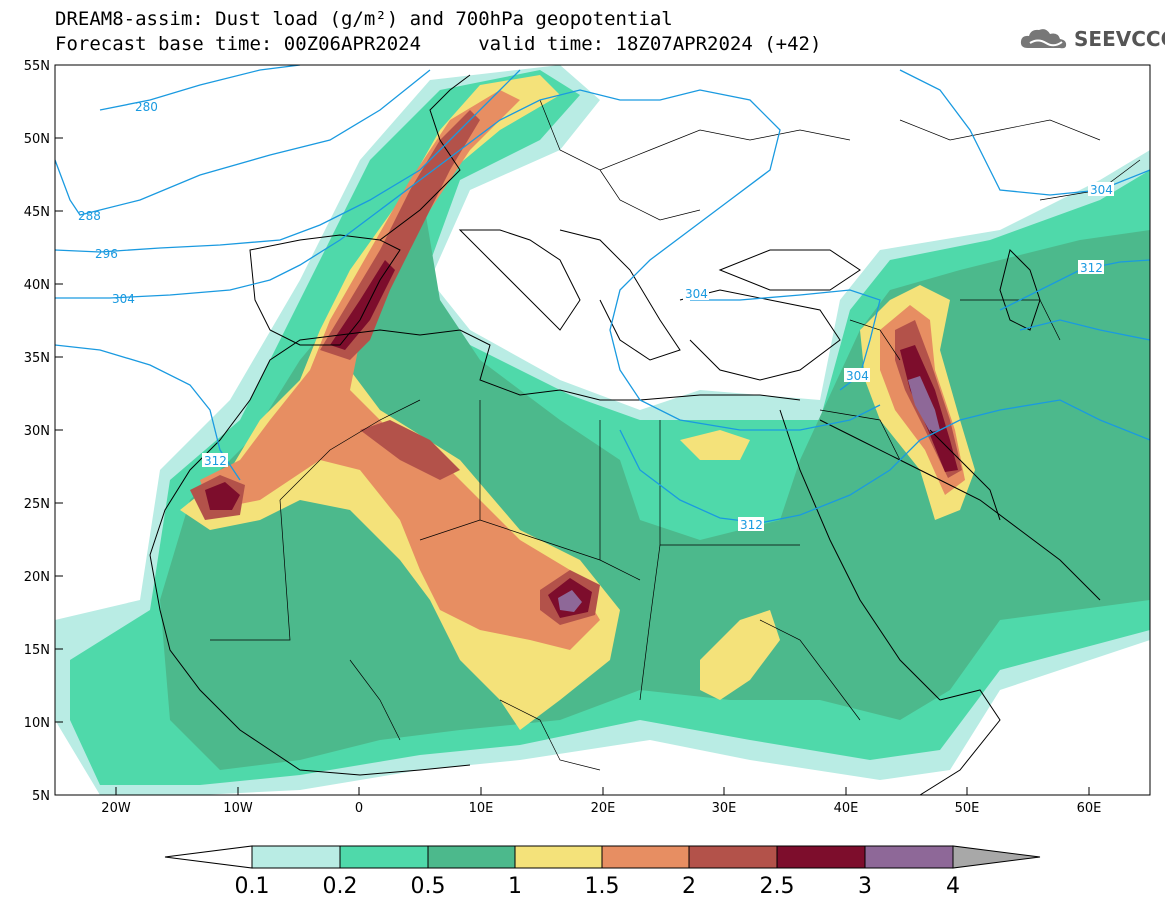 The image size is (1165, 907). I want to click on dust-level-1-egypt, so click(715, 445).